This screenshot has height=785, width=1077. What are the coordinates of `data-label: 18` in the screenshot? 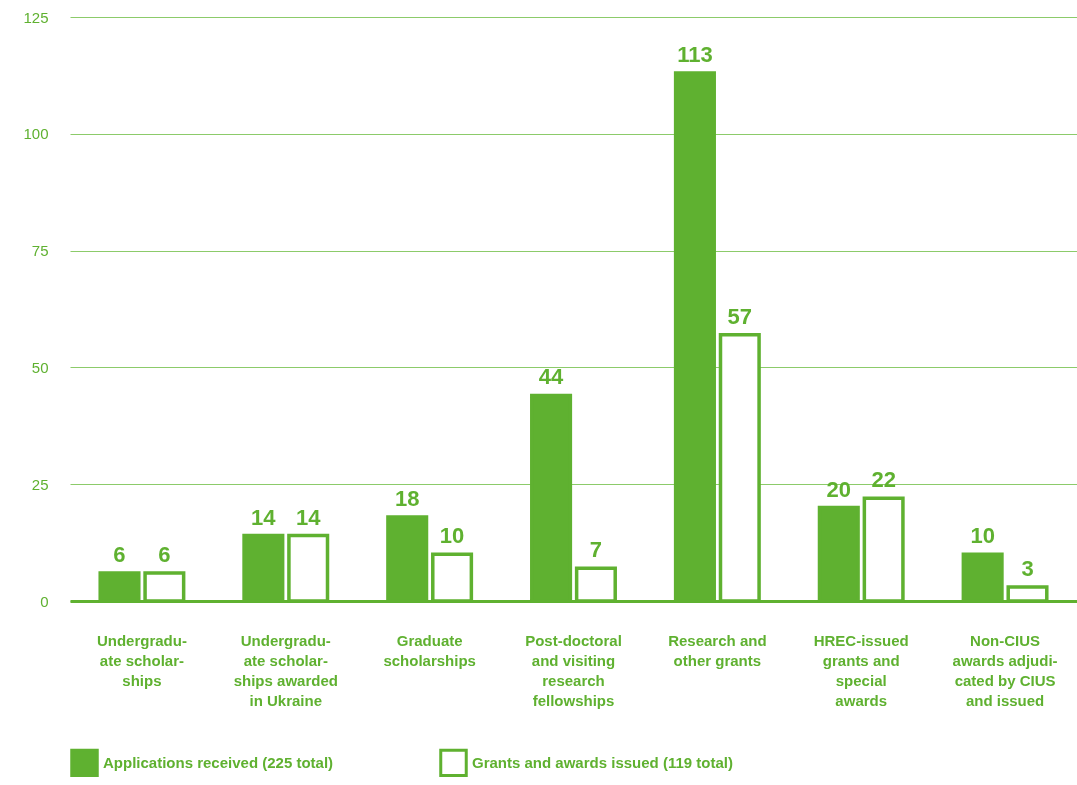 It's located at (407, 498).